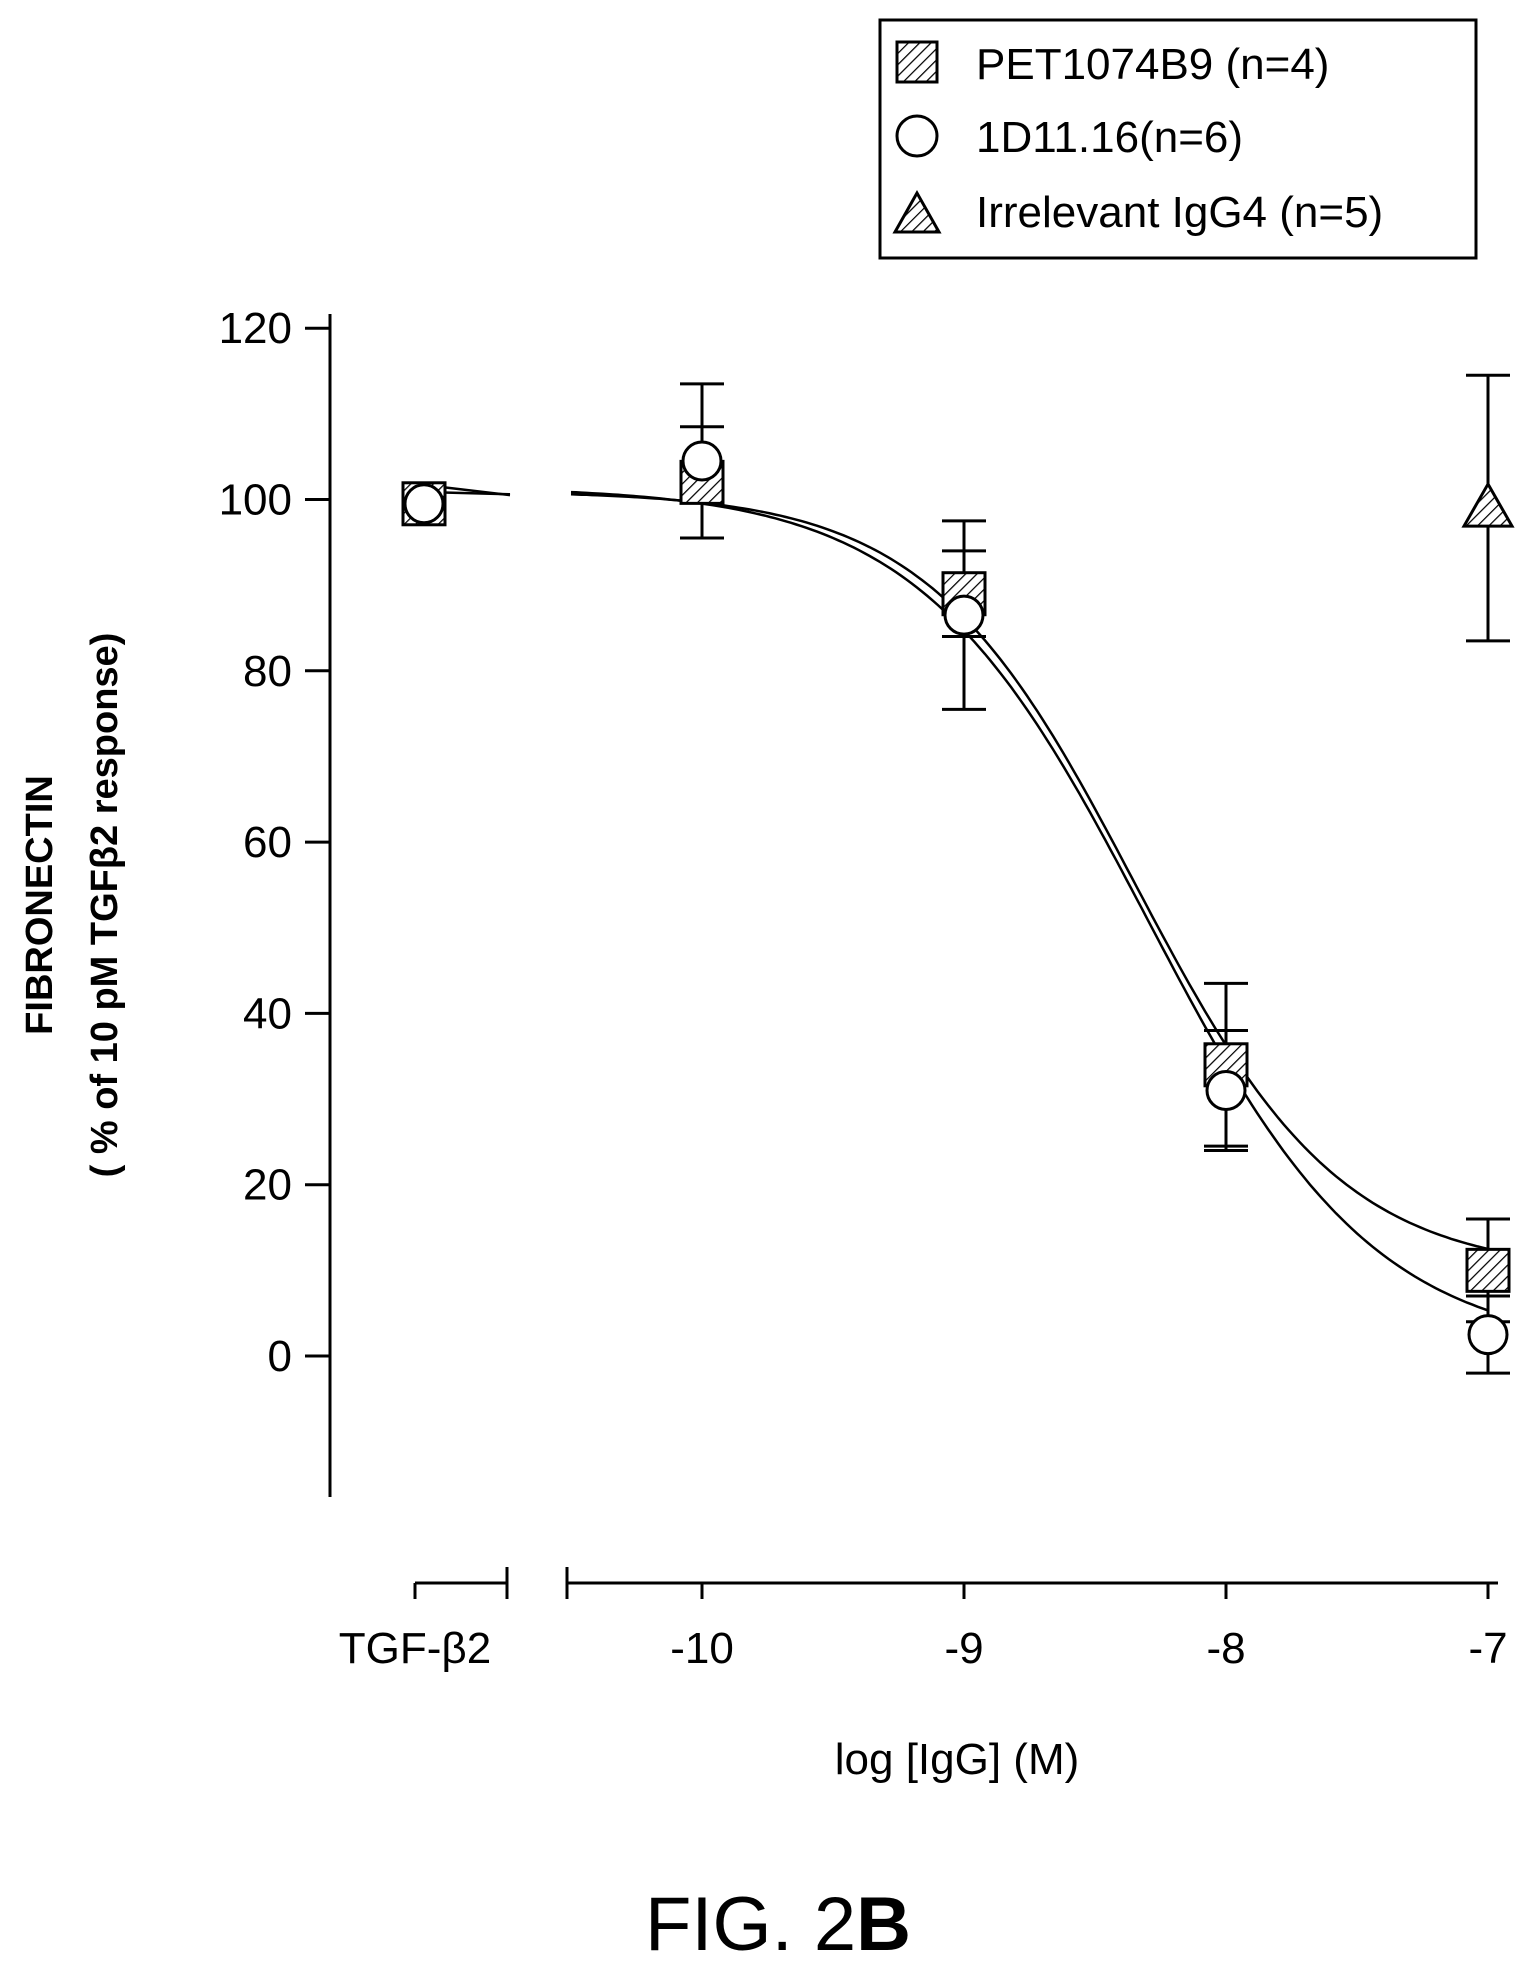  I want to click on y-axis-ticks: 120 100 80 60 40 20 0, so click(274, 842).